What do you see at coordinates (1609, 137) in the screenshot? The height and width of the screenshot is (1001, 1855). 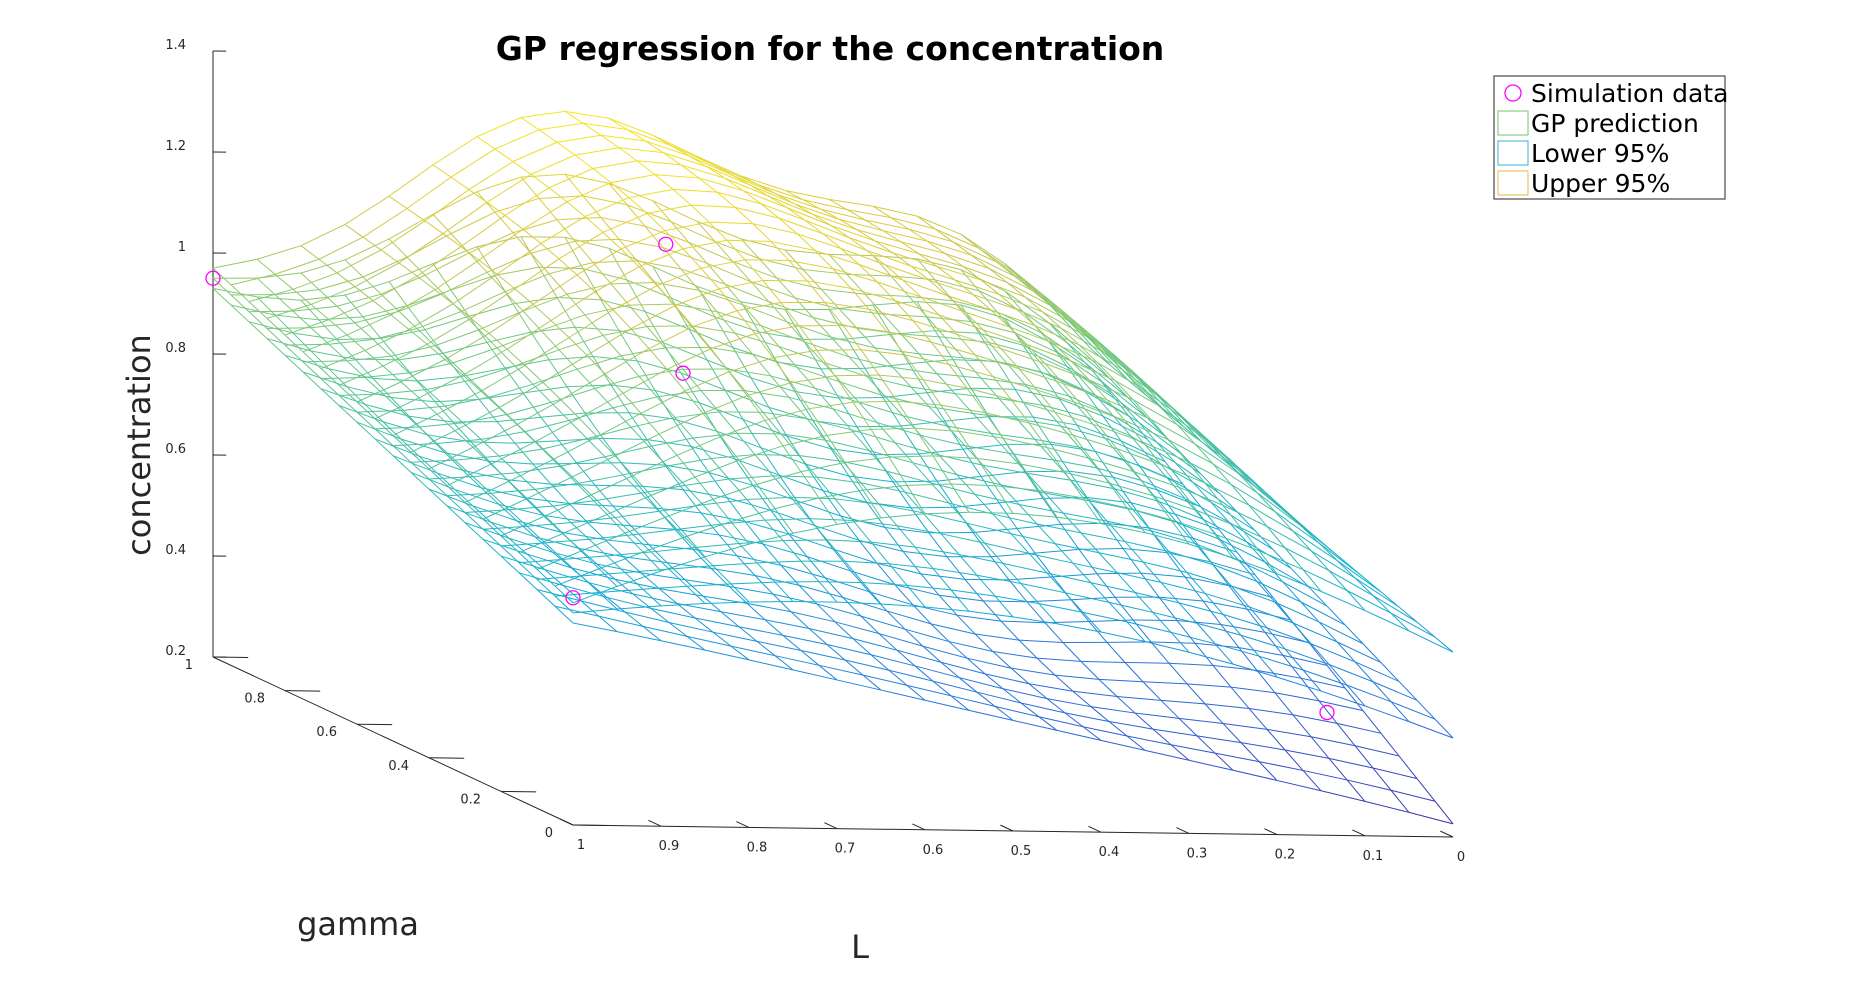 I see `legend-box` at bounding box center [1609, 137].